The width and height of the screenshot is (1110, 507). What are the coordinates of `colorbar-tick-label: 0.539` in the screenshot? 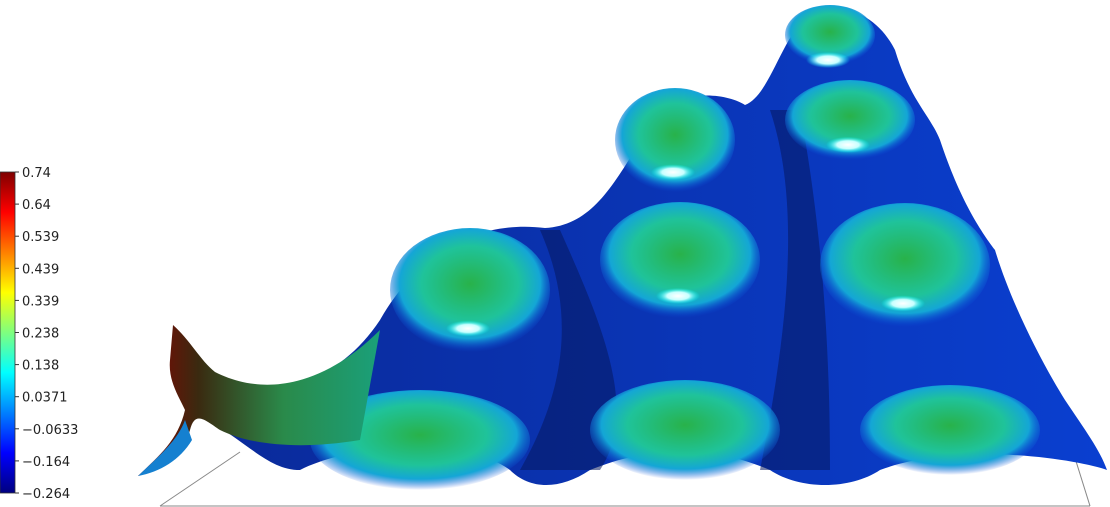 It's located at (40, 237).